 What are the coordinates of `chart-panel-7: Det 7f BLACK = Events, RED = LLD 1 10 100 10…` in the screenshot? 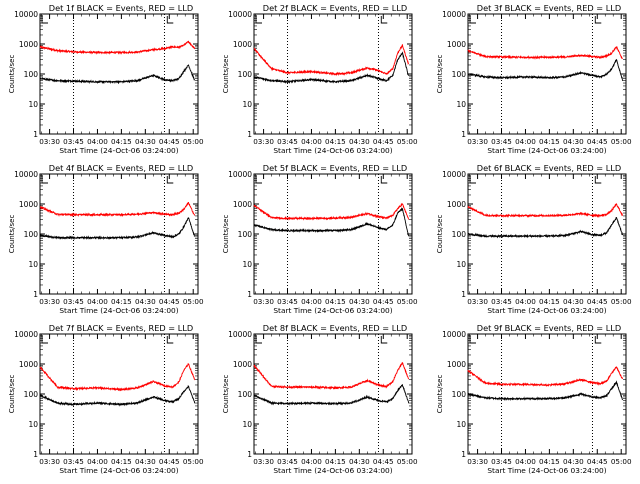 It's located at (106, 399).